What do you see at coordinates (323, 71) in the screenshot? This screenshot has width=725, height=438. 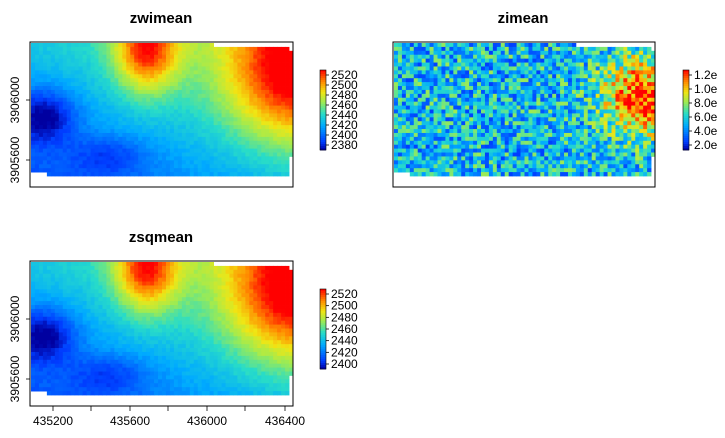 I see `colorbar-swatch` at bounding box center [323, 71].